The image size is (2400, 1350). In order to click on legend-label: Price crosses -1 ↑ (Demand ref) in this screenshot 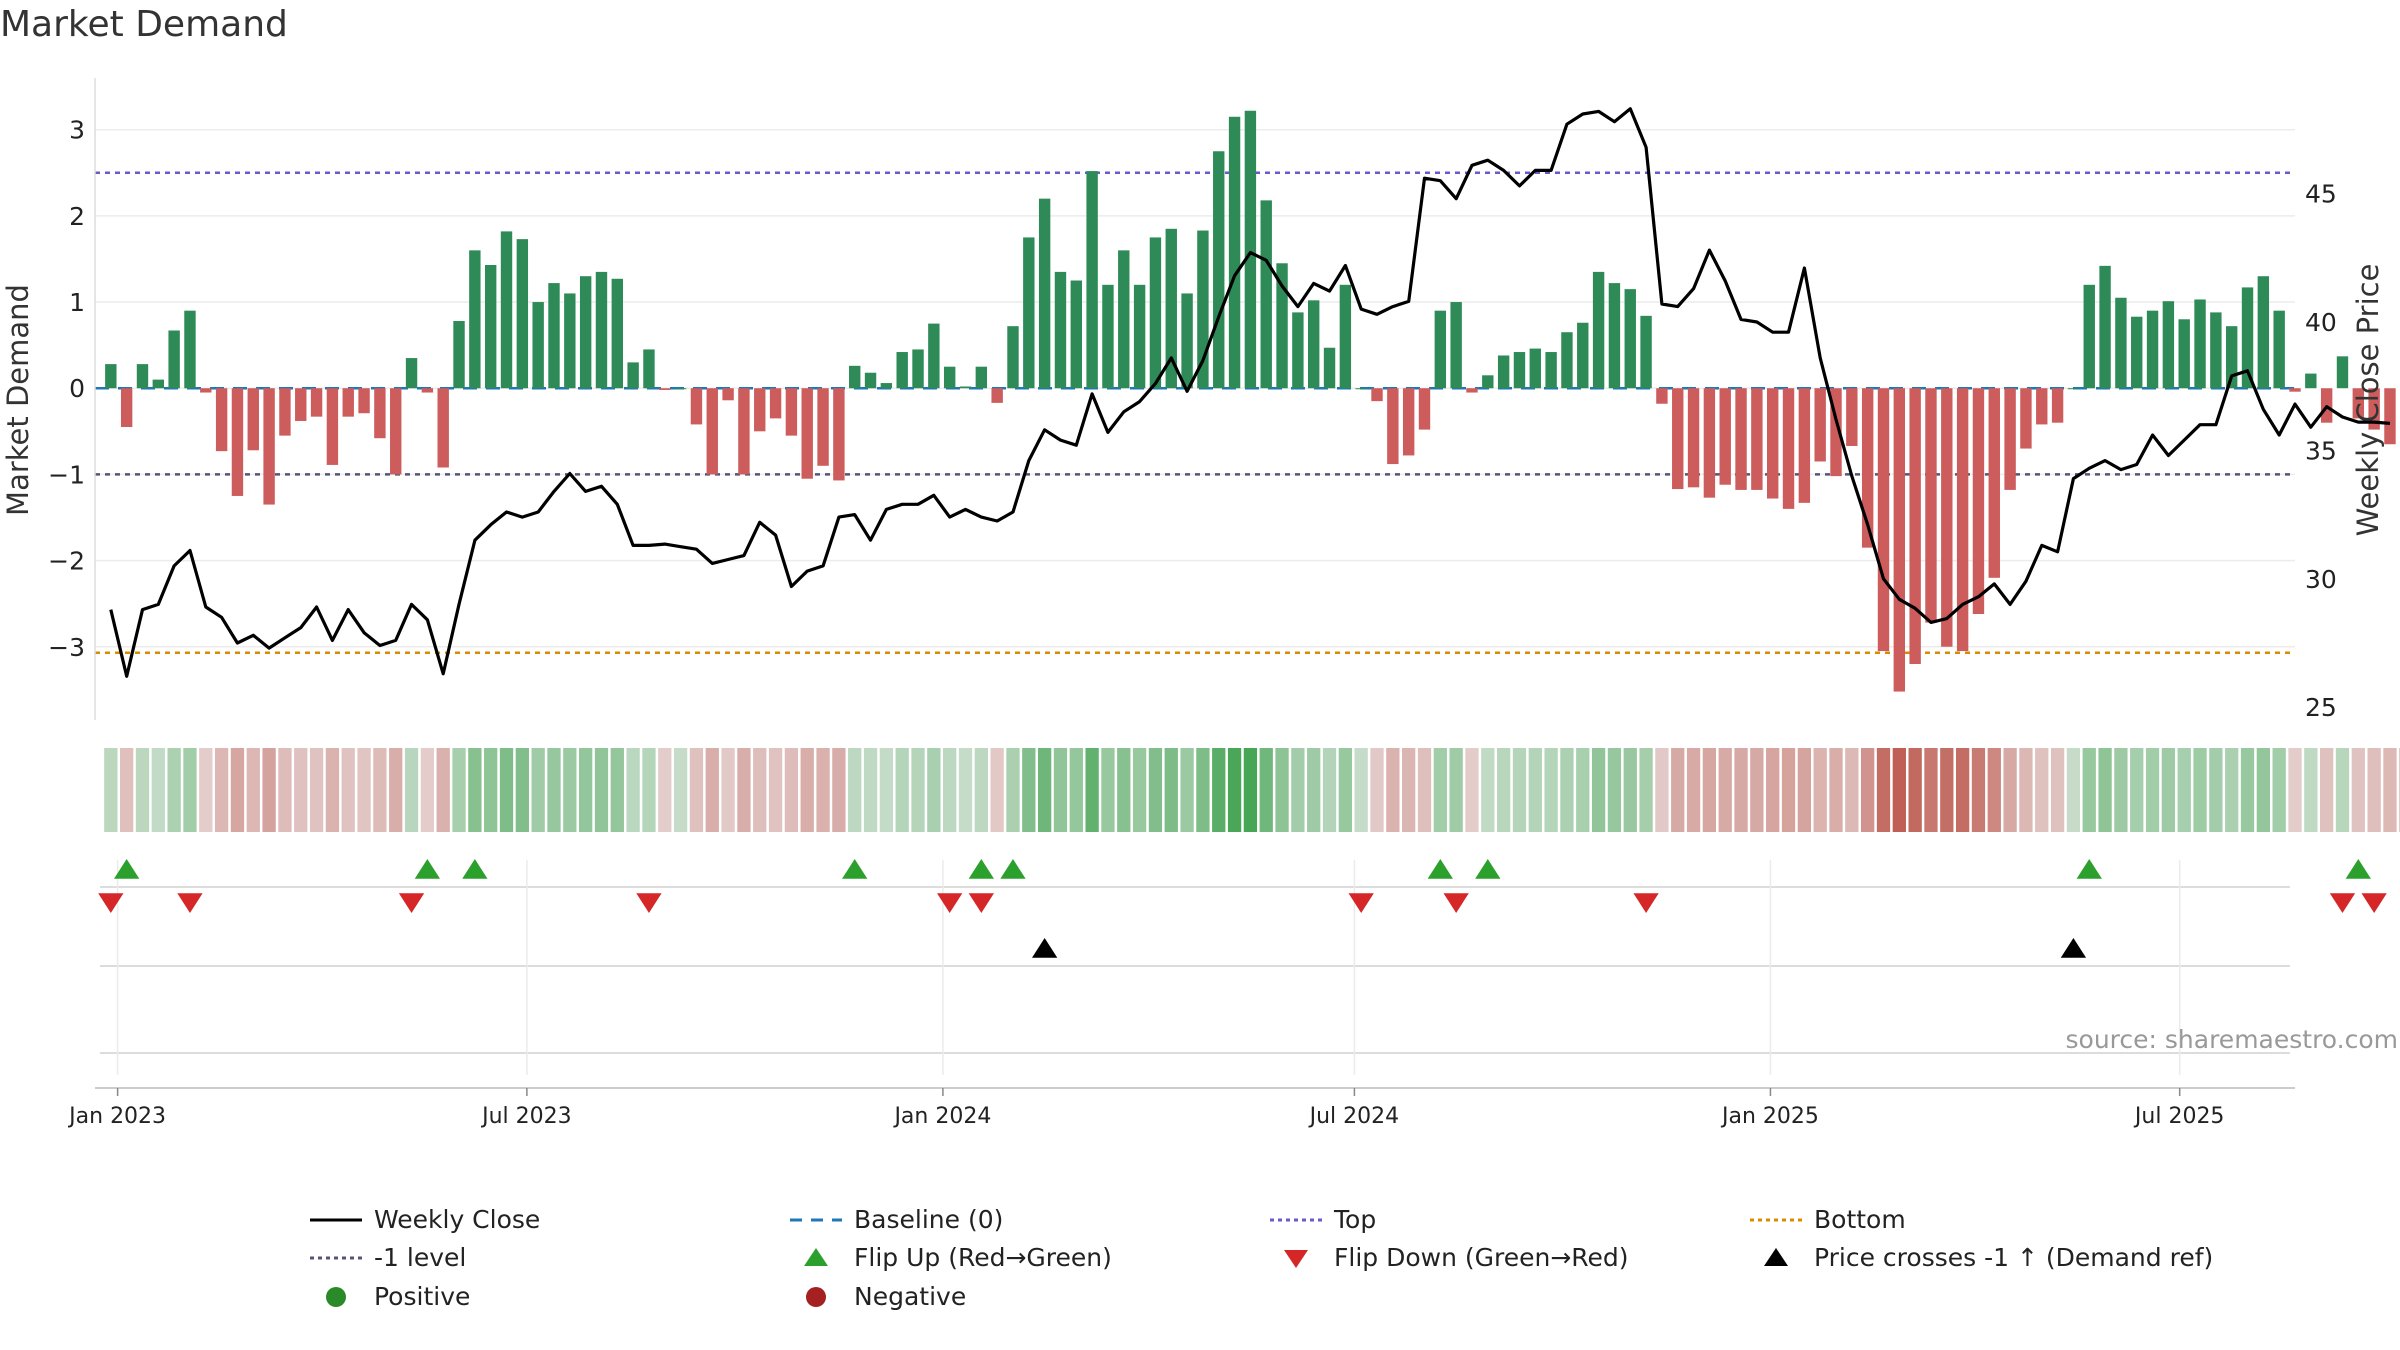, I will do `click(2014, 1257)`.